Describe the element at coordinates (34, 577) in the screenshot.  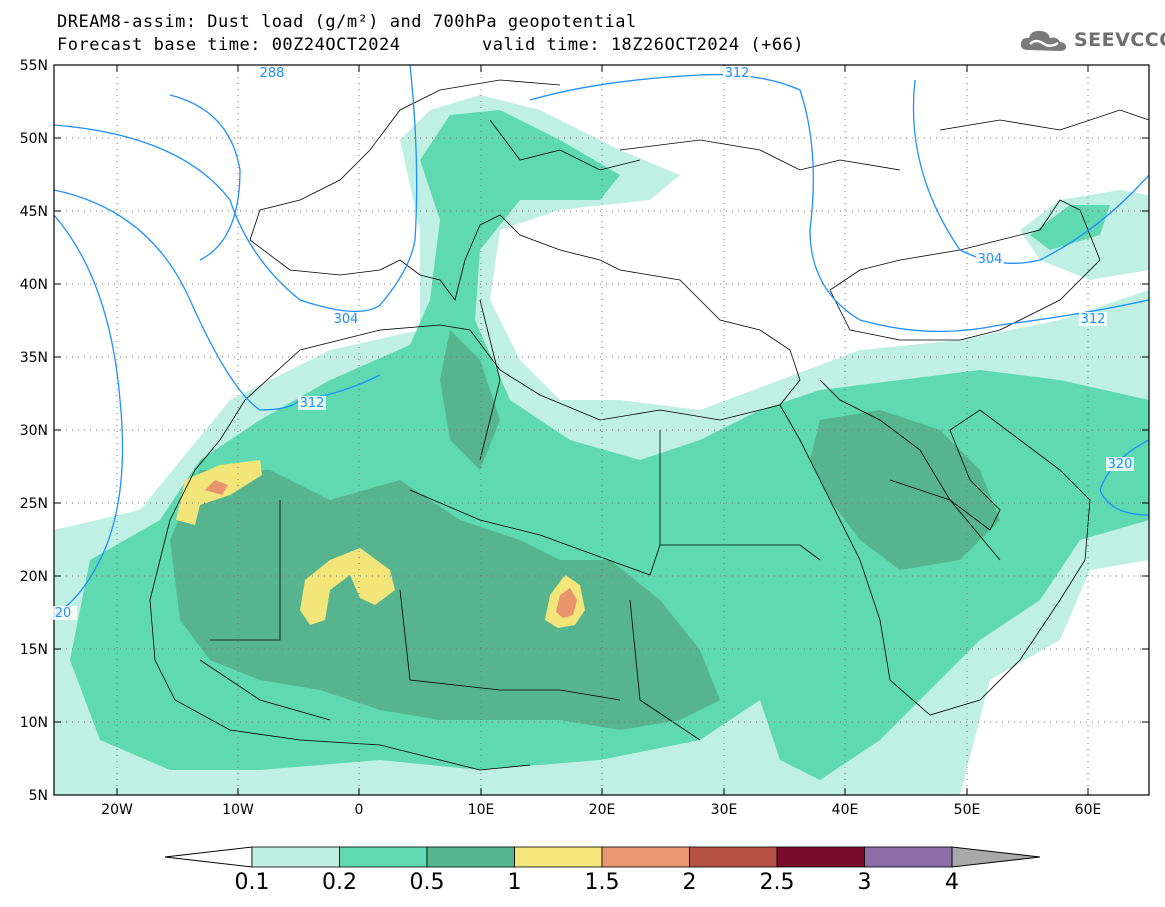
I see `lat-tick-label: 20N` at that location.